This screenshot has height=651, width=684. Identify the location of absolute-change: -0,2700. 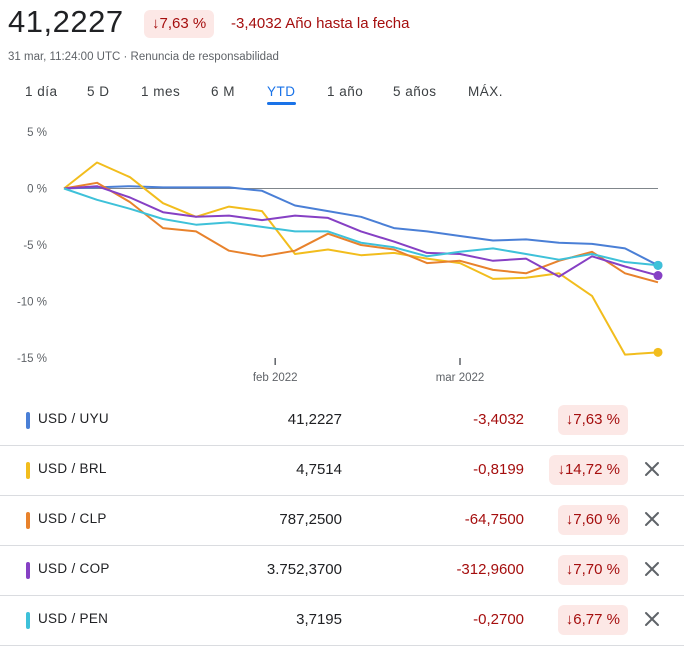
(498, 619).